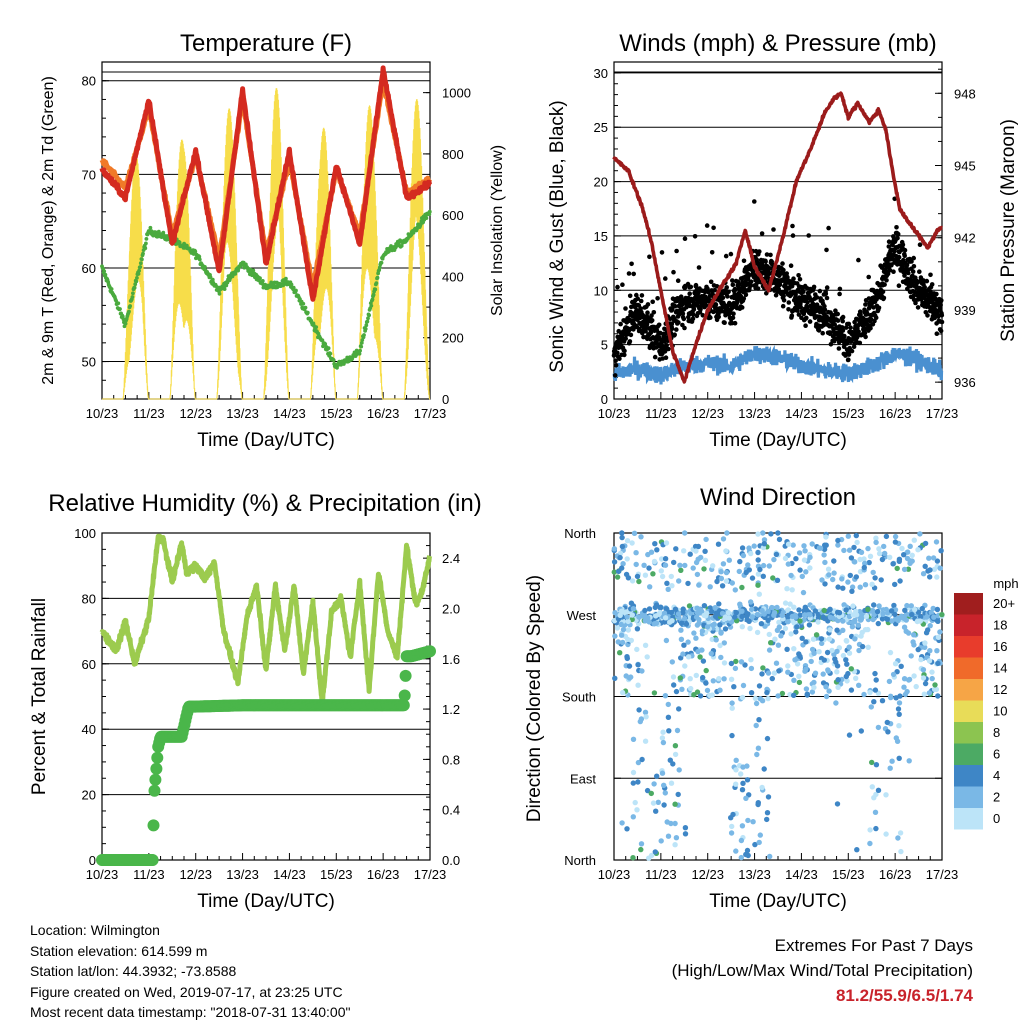 This screenshot has width=1024, height=1024. I want to click on station-pressure-line, so click(778, 237).